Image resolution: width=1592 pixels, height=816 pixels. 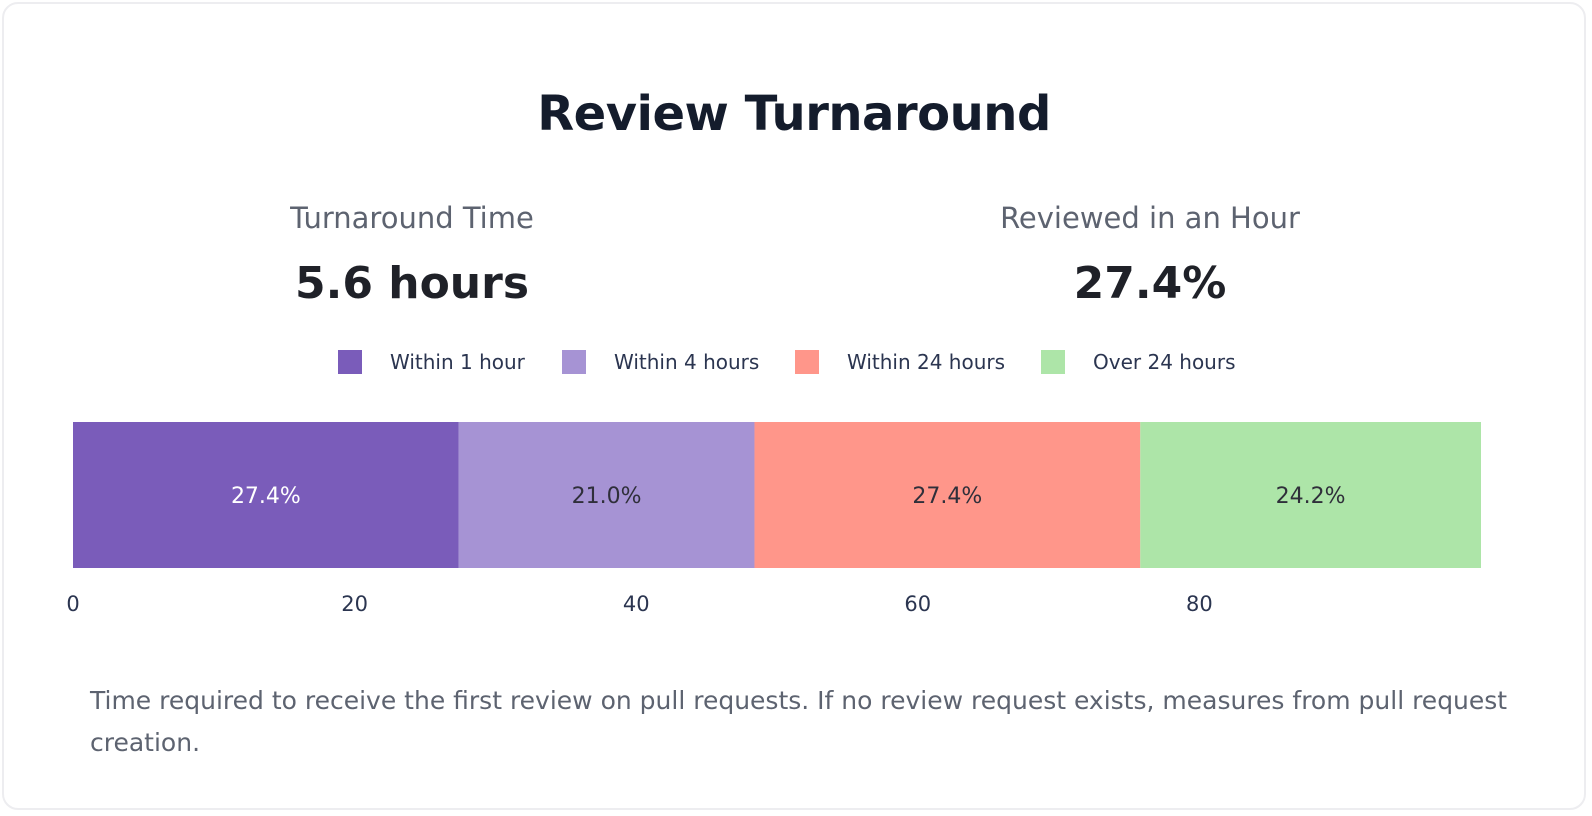 What do you see at coordinates (354, 604) in the screenshot?
I see `x-tick-label-1: 20` at bounding box center [354, 604].